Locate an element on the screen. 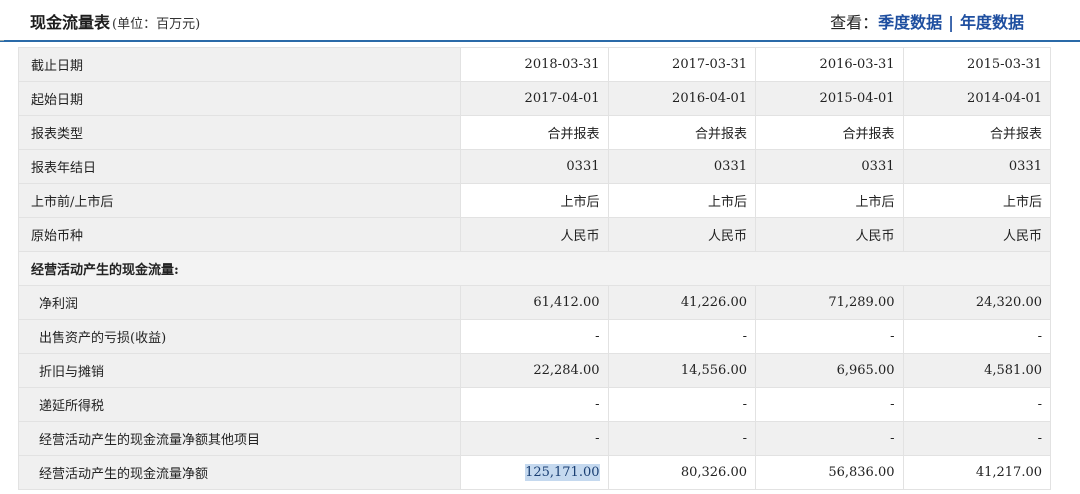 This screenshot has height=494, width=1080. table-row: 原始币种 人民币 人民币 人民币 人民币 is located at coordinates (534, 234).